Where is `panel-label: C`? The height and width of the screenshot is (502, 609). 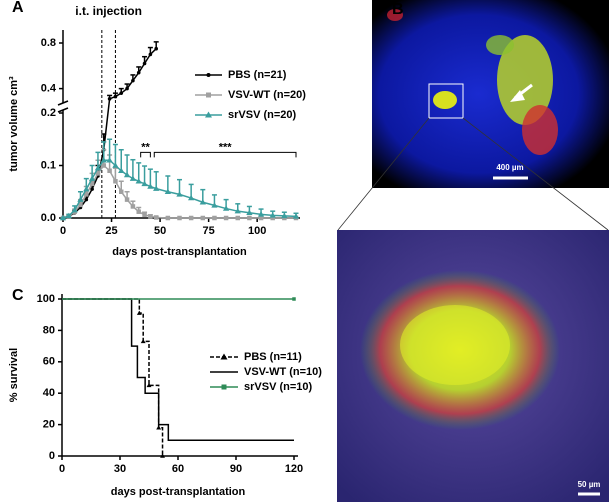 panel-label: C is located at coordinates (18, 295).